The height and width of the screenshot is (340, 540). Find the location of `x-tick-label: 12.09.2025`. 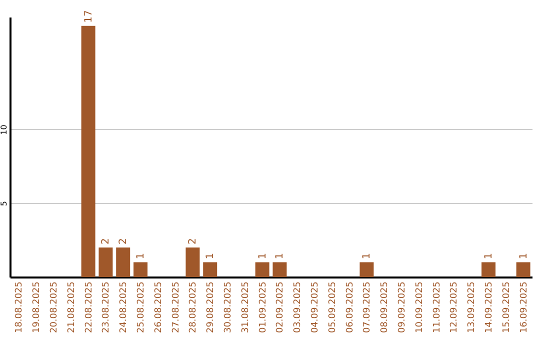

x-tick-label: 12.09.2025 is located at coordinates (455, 308).